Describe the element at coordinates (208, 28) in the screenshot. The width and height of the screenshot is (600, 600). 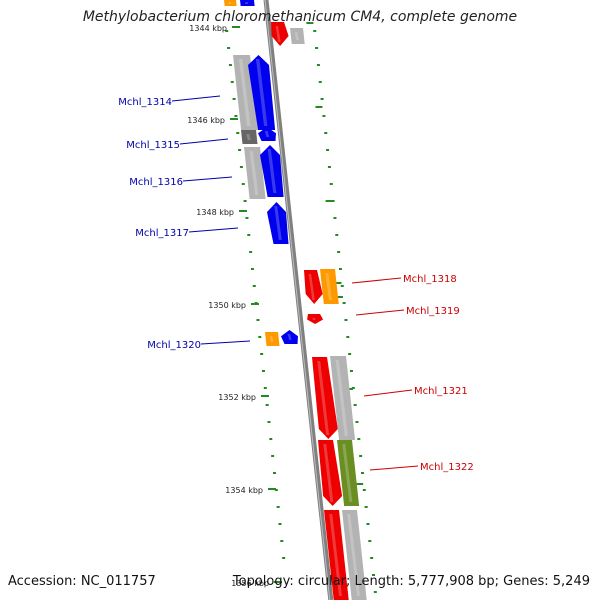
I see `scale-label: 1344 kbp` at that location.